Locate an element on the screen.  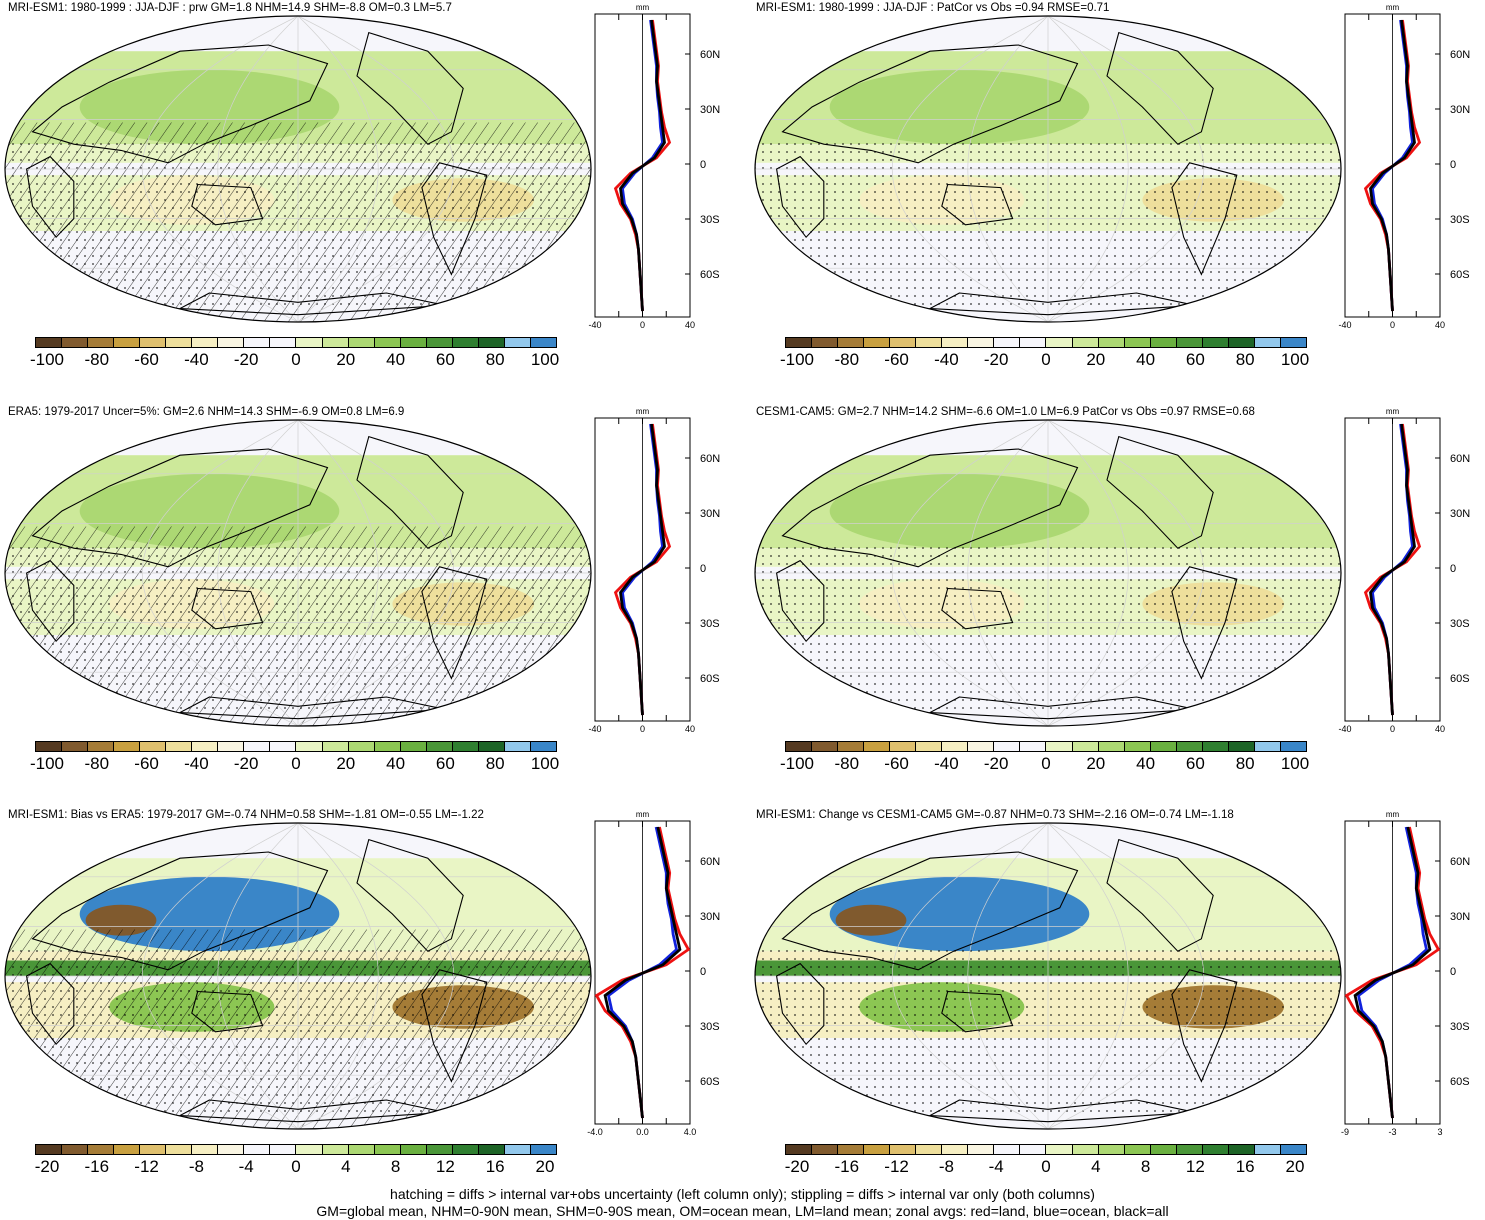
profile-x-tick-label: -3 is located at coordinates (1392, 1132).